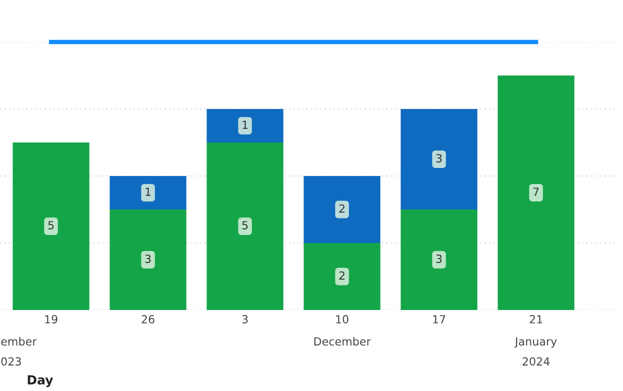 This screenshot has width=623, height=391. What do you see at coordinates (11, 361) in the screenshot?
I see `text: 023` at bounding box center [11, 361].